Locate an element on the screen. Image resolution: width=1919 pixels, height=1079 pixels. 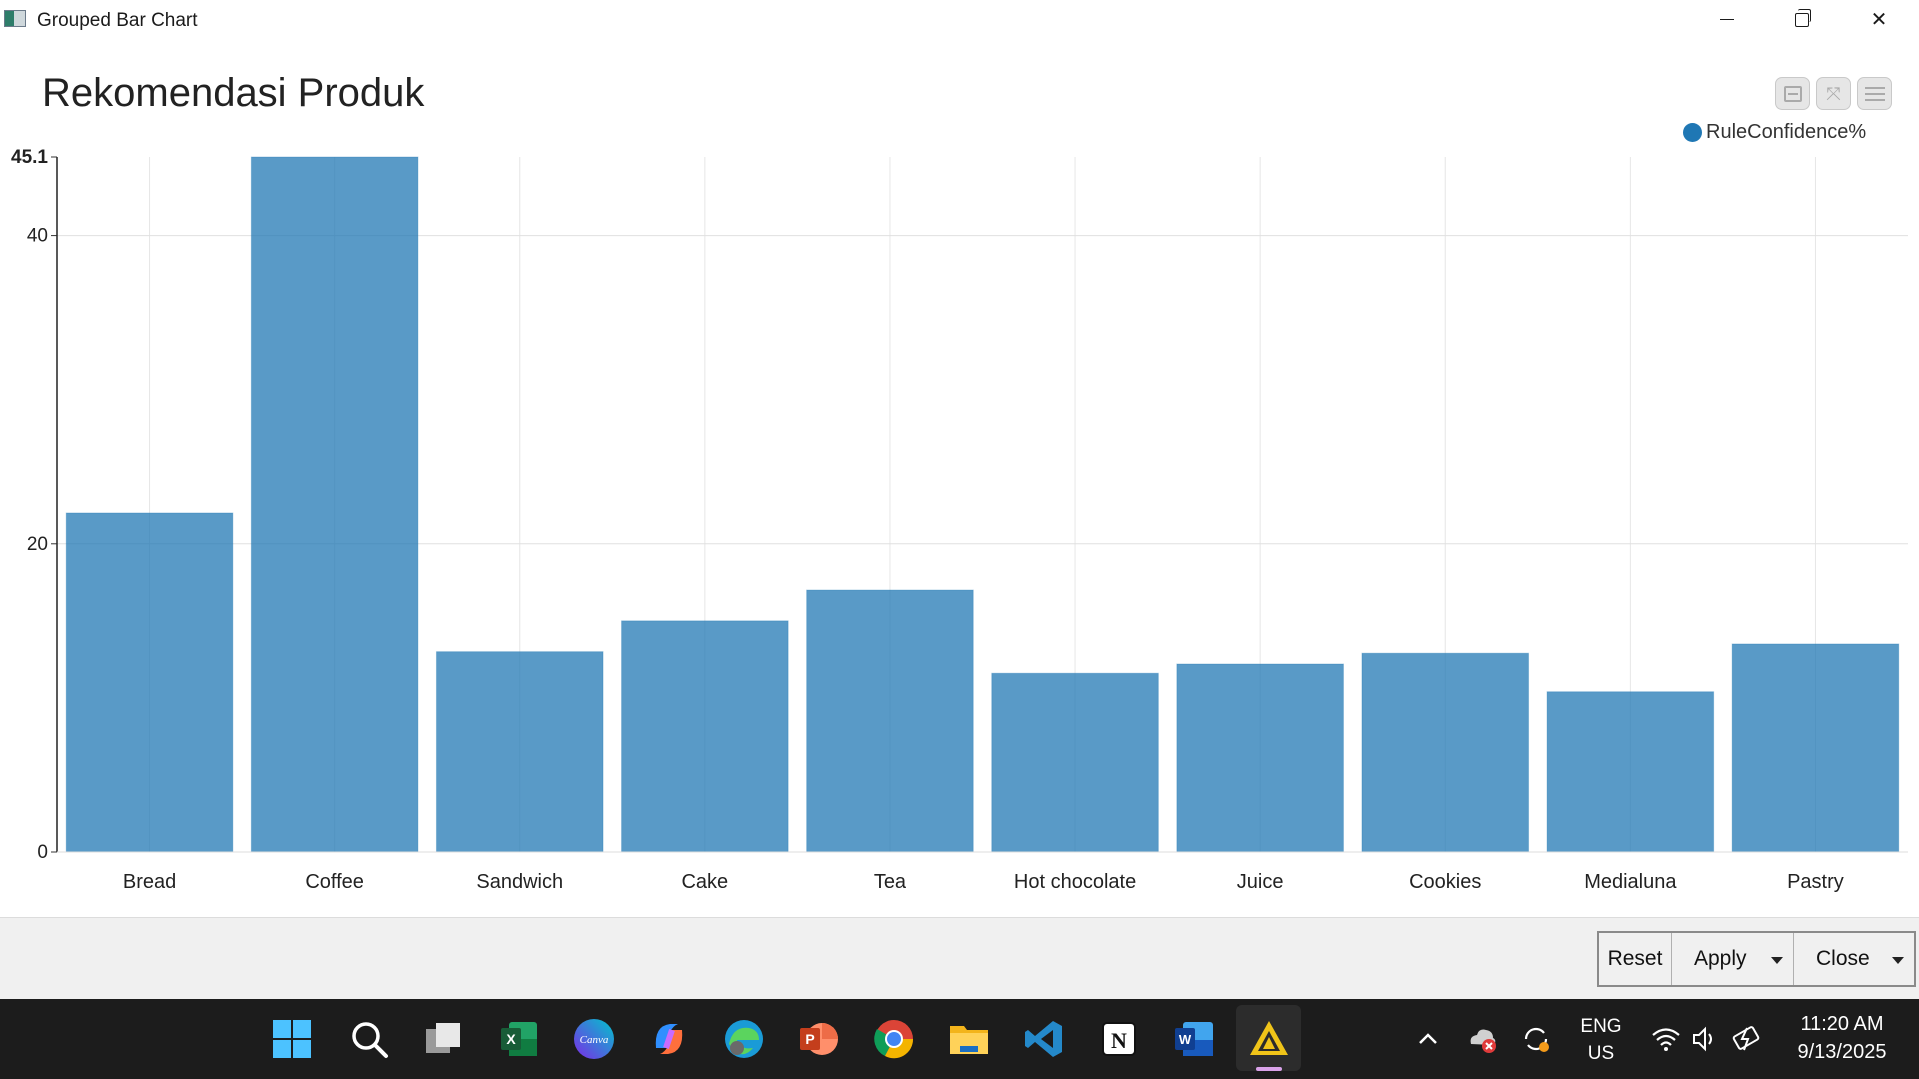
word-icon: W is located at coordinates (1194, 1039).